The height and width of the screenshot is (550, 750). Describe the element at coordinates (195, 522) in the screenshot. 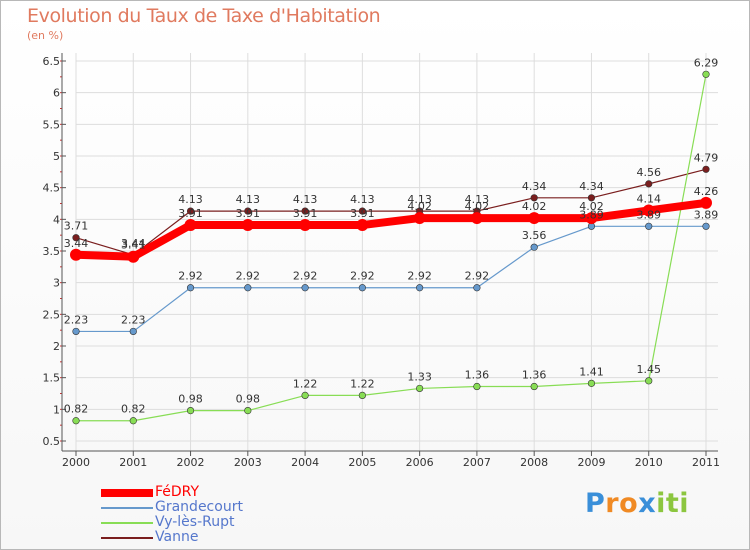

I see `legend-label: Vy-lès-Rupt` at that location.